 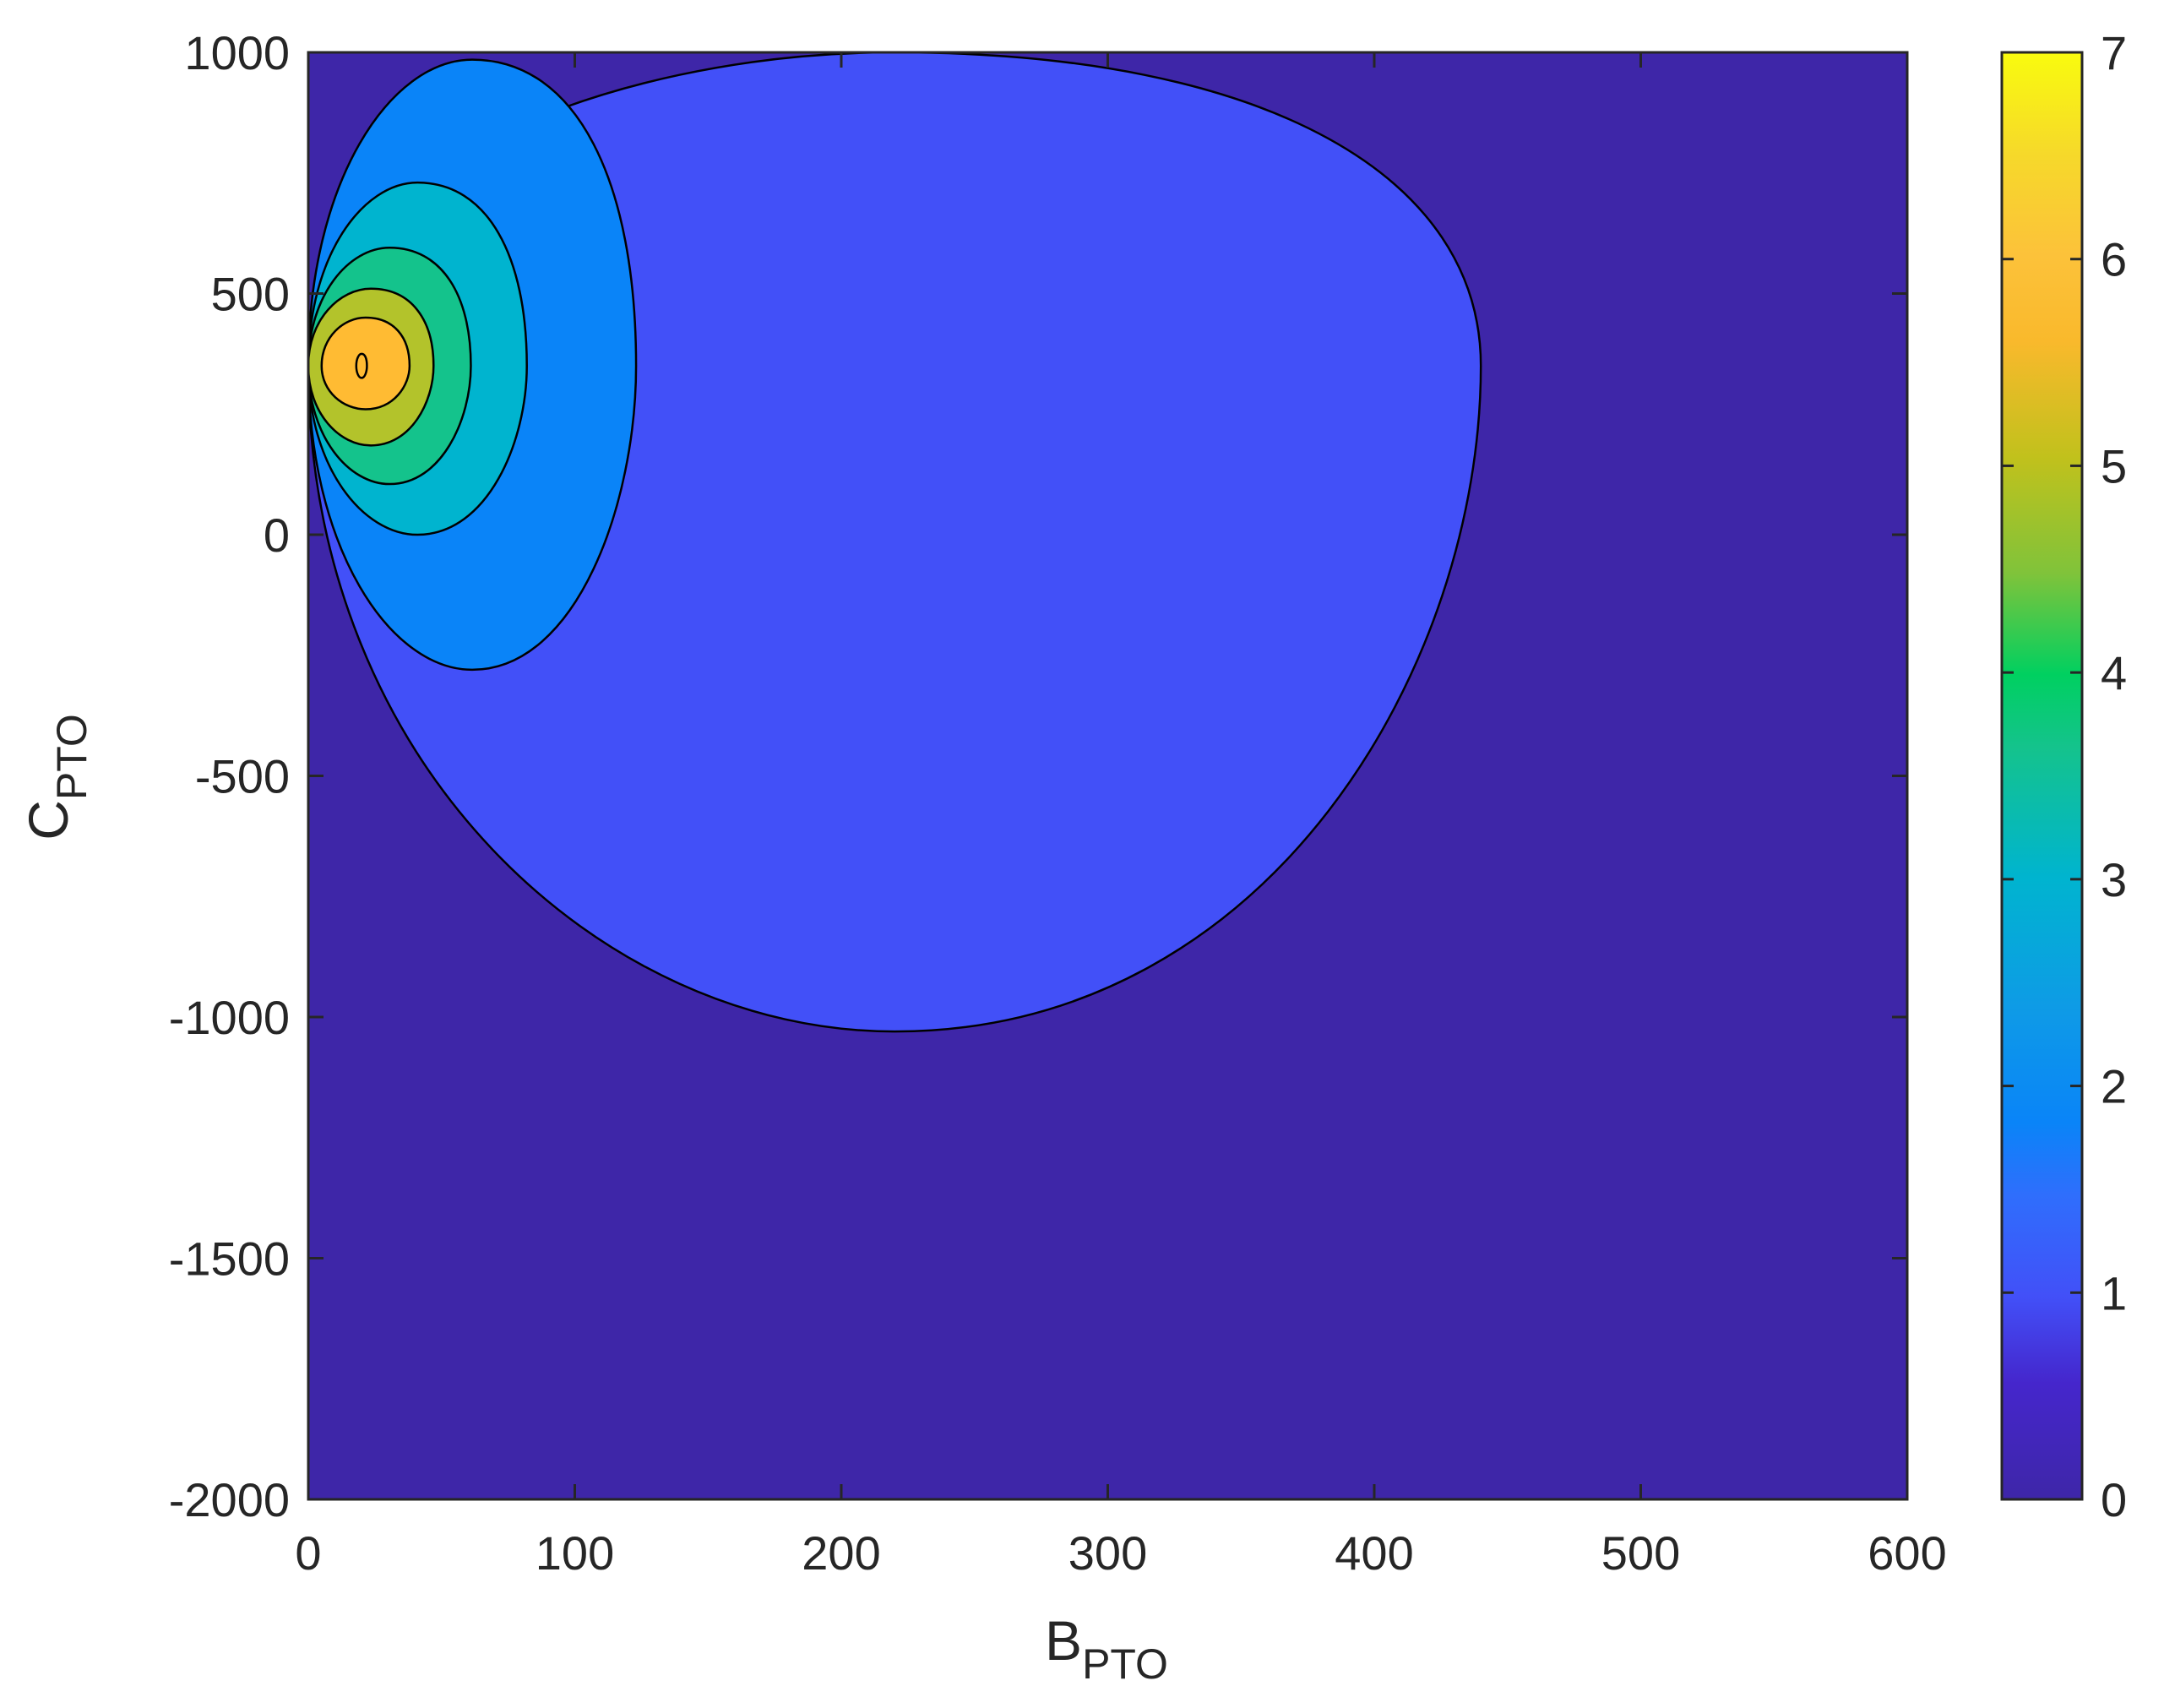 What do you see at coordinates (2114, 1500) in the screenshot?
I see `colorbar-tick-label: 0` at bounding box center [2114, 1500].